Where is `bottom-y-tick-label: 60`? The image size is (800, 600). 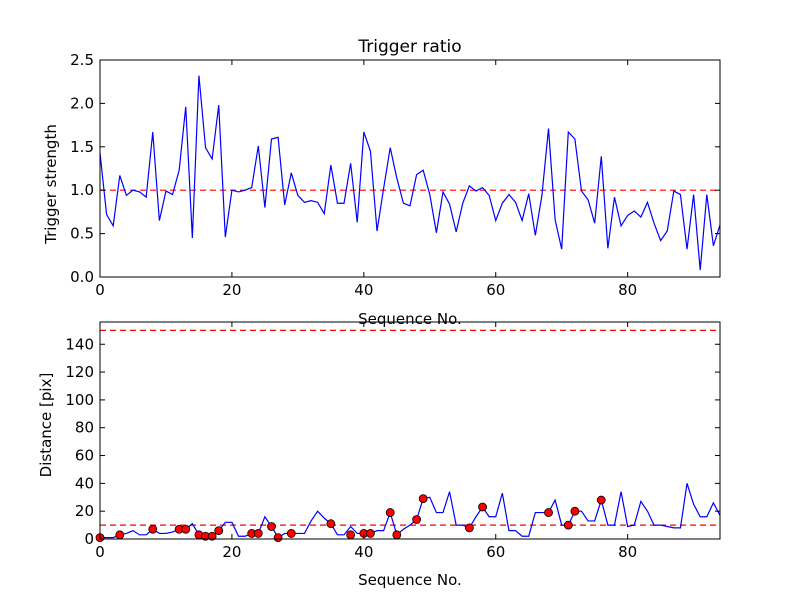
bottom-y-tick-label: 60 is located at coordinates (84, 456).